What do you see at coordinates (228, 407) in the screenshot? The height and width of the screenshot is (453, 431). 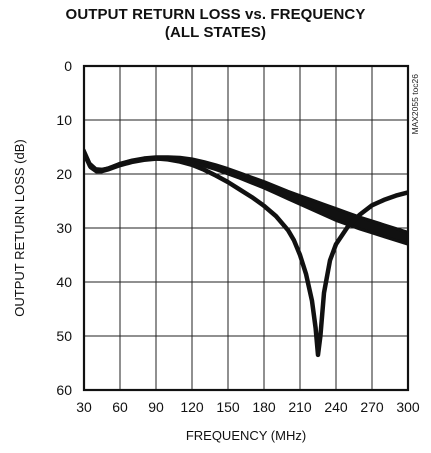 I see `x-tick-label: 150` at bounding box center [228, 407].